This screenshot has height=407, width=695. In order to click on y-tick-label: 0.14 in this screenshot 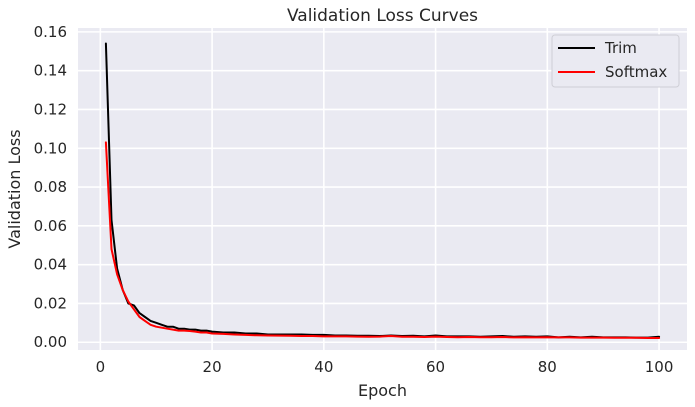, I will do `click(50, 71)`.